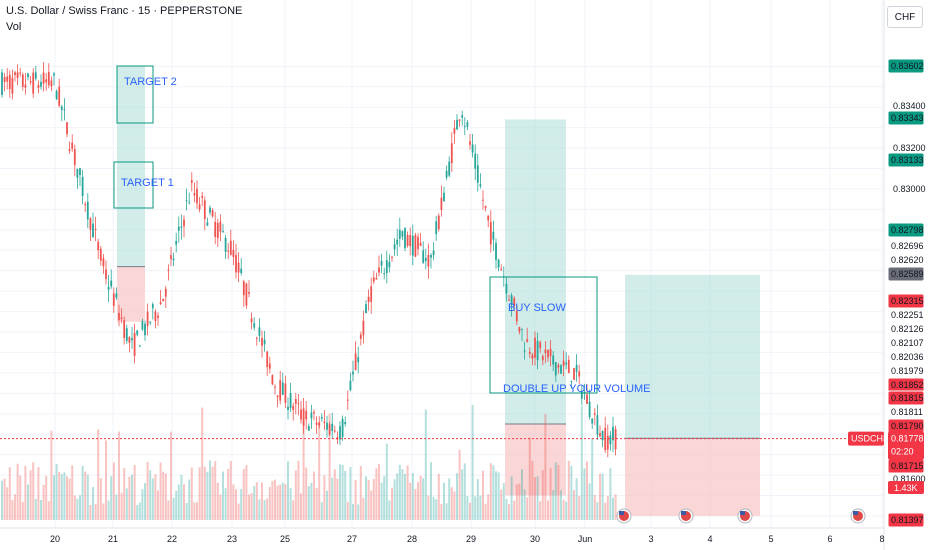  What do you see at coordinates (467, 539) in the screenshot?
I see `time-axis: 20 21 22 23 25 27 28 29 30 Jun 3 4 5 6 8` at bounding box center [467, 539].